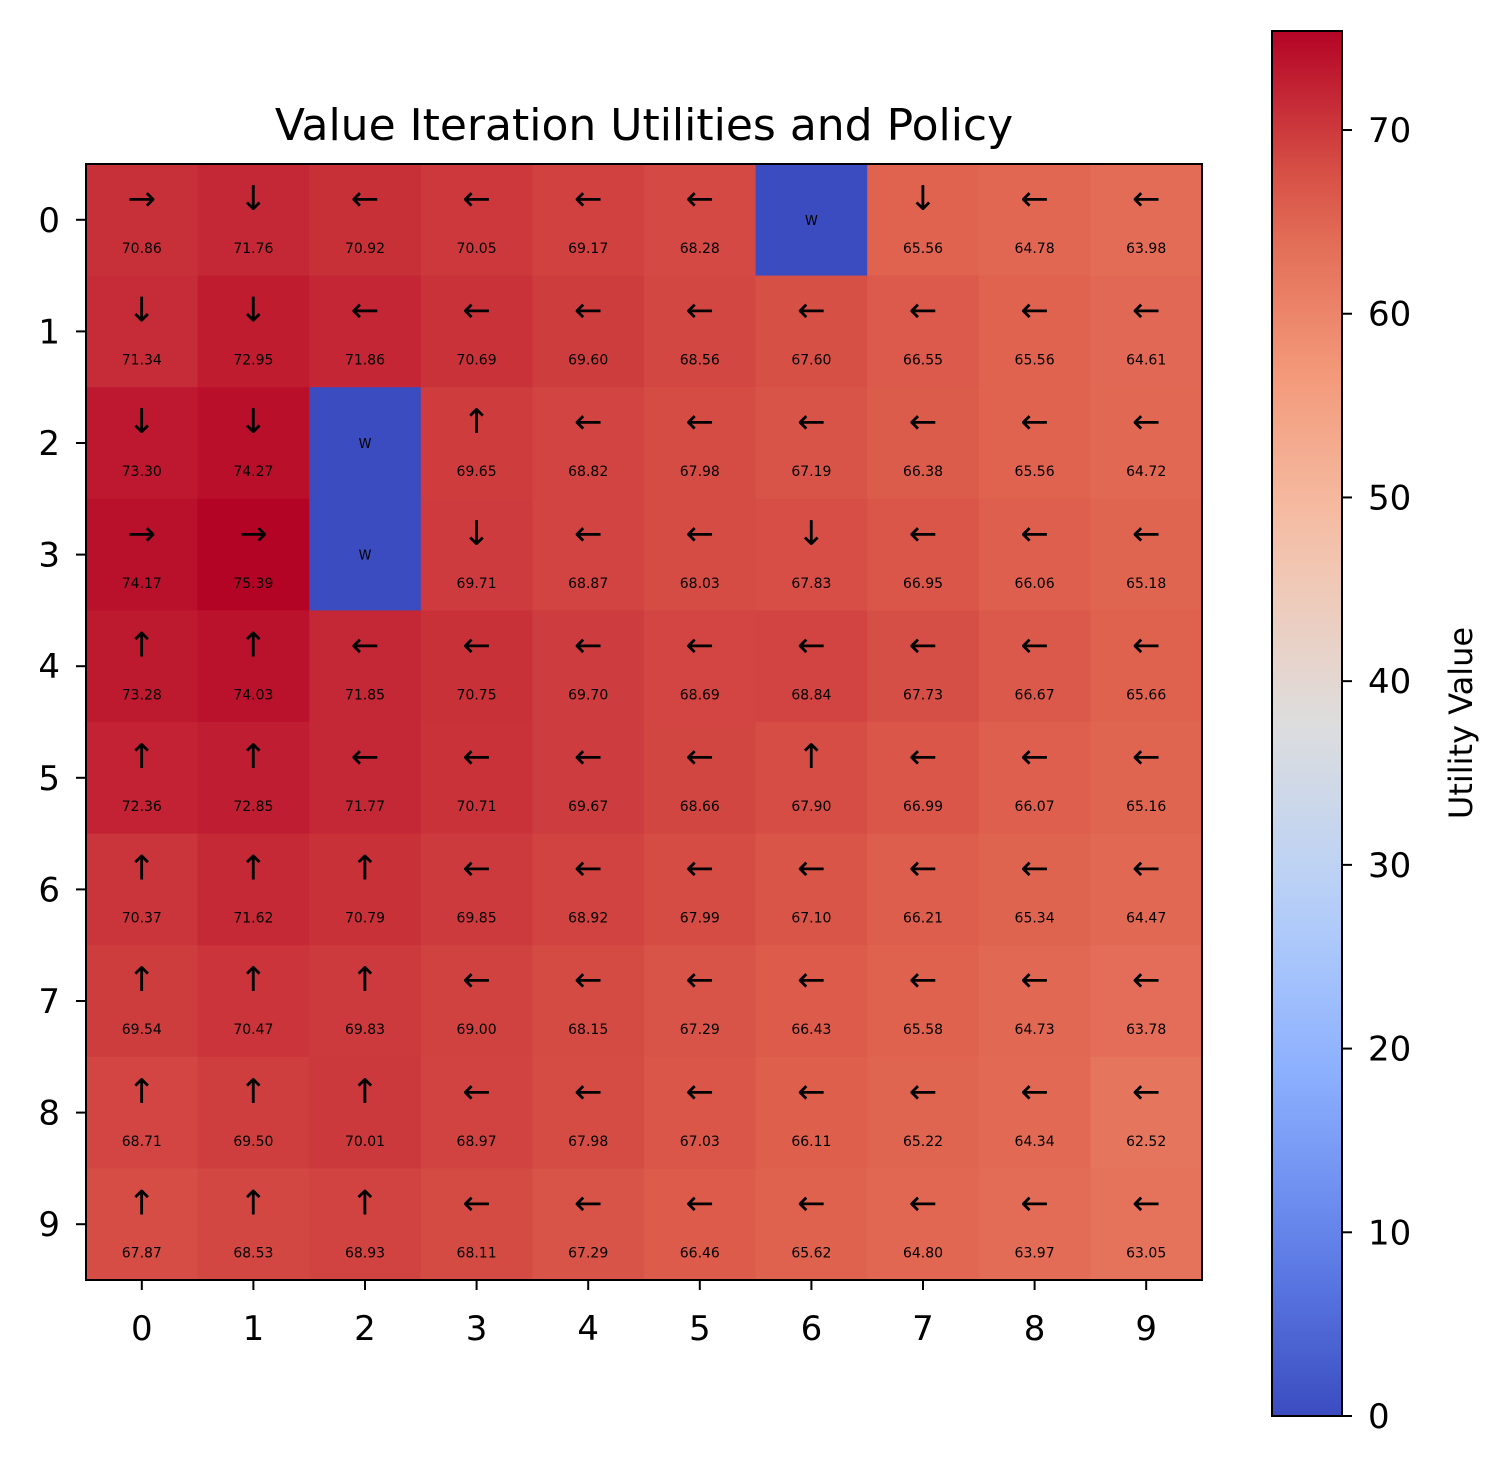 This screenshot has width=1511, height=1471. Describe the element at coordinates (588, 807) in the screenshot. I see `utility-value: 69.67` at that location.